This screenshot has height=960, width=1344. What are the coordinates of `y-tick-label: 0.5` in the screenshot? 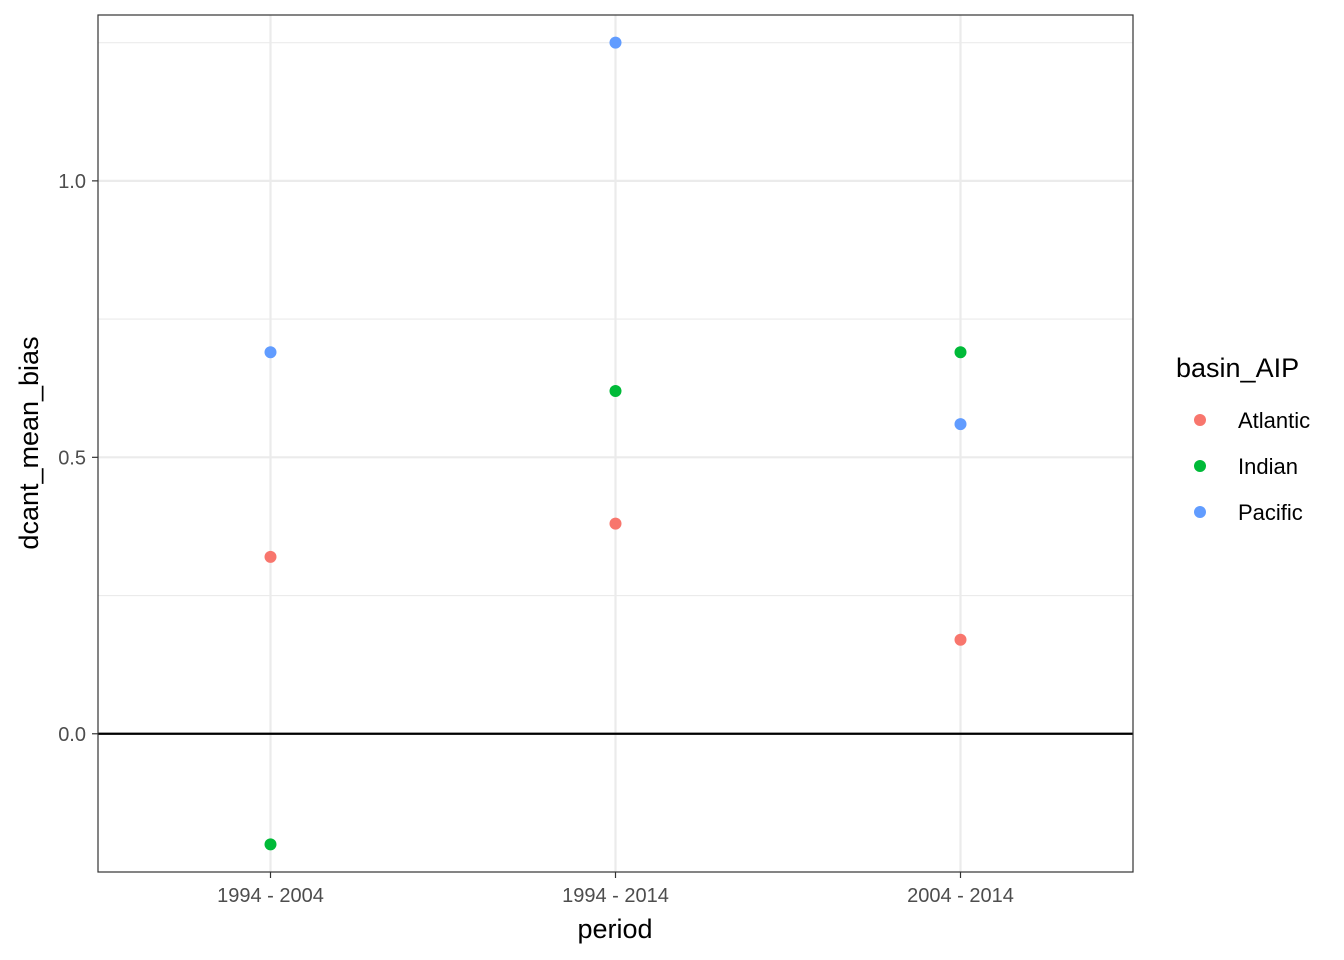 It's located at (72, 458).